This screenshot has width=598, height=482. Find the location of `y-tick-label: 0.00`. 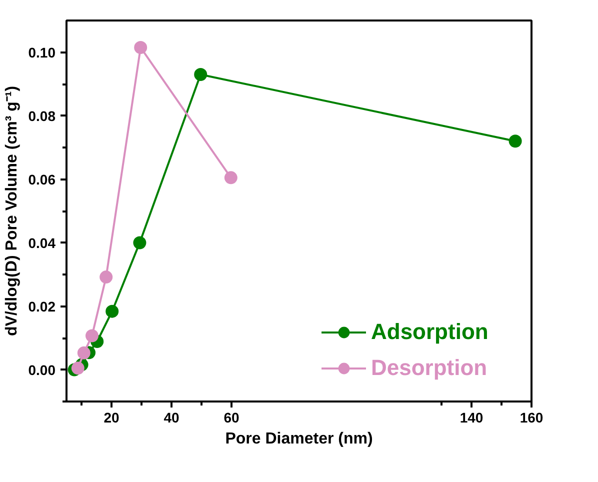

y-tick-label: 0.00 is located at coordinates (42, 370).